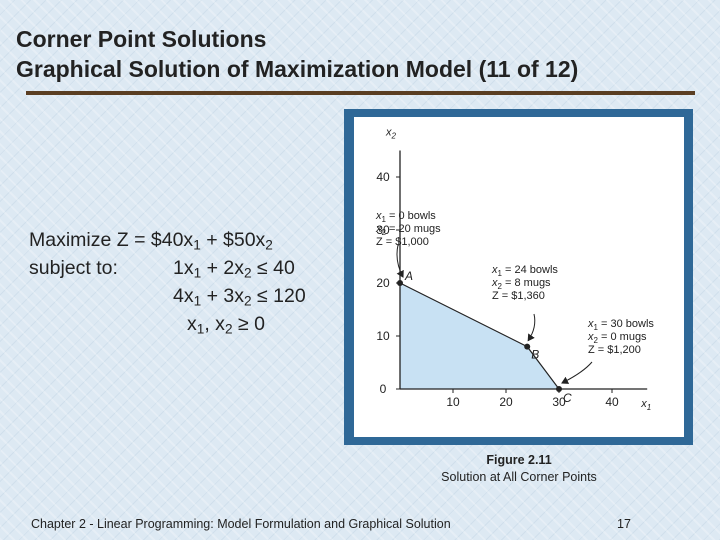 This screenshot has width=720, height=540. I want to click on axis-ticks: 10 20 30 40 0 10 20 30 40, so click(497, 289).